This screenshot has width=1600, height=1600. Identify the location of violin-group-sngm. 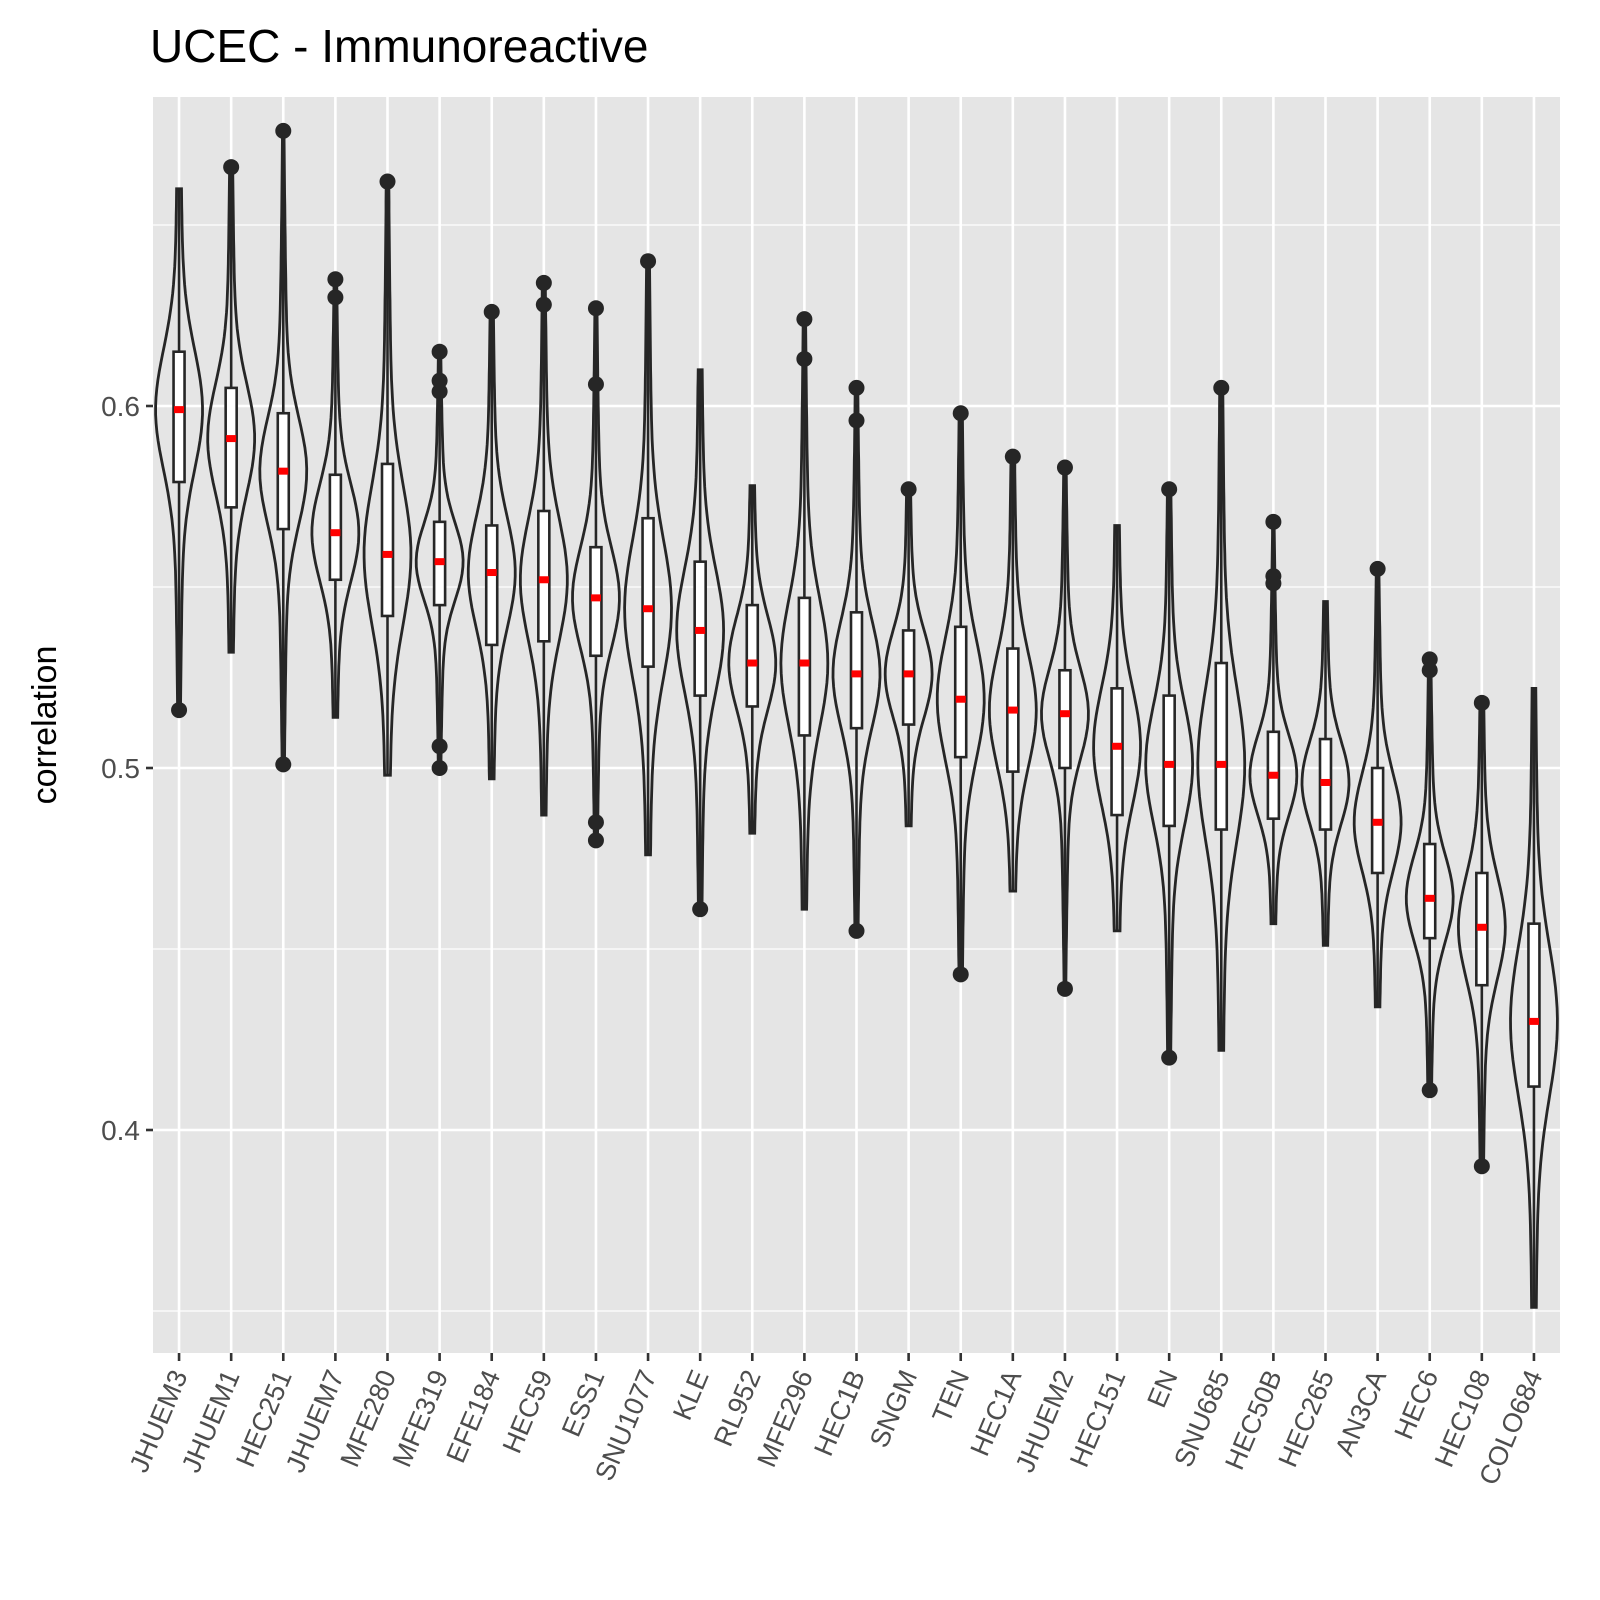
(908, 654).